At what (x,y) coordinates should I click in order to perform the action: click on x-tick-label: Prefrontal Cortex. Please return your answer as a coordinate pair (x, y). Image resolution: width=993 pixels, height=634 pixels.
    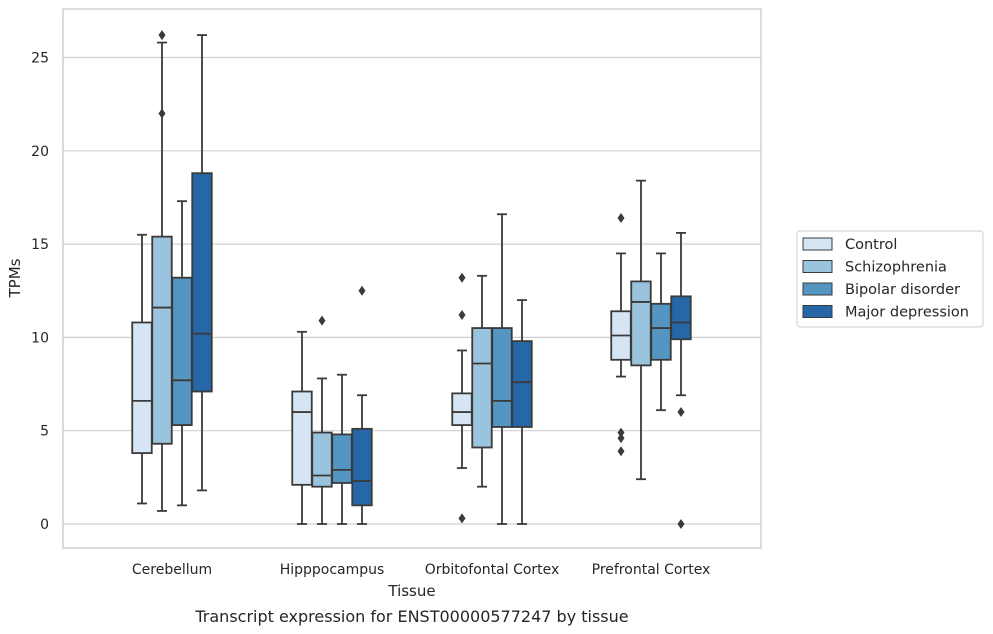
    Looking at the image, I should click on (651, 570).